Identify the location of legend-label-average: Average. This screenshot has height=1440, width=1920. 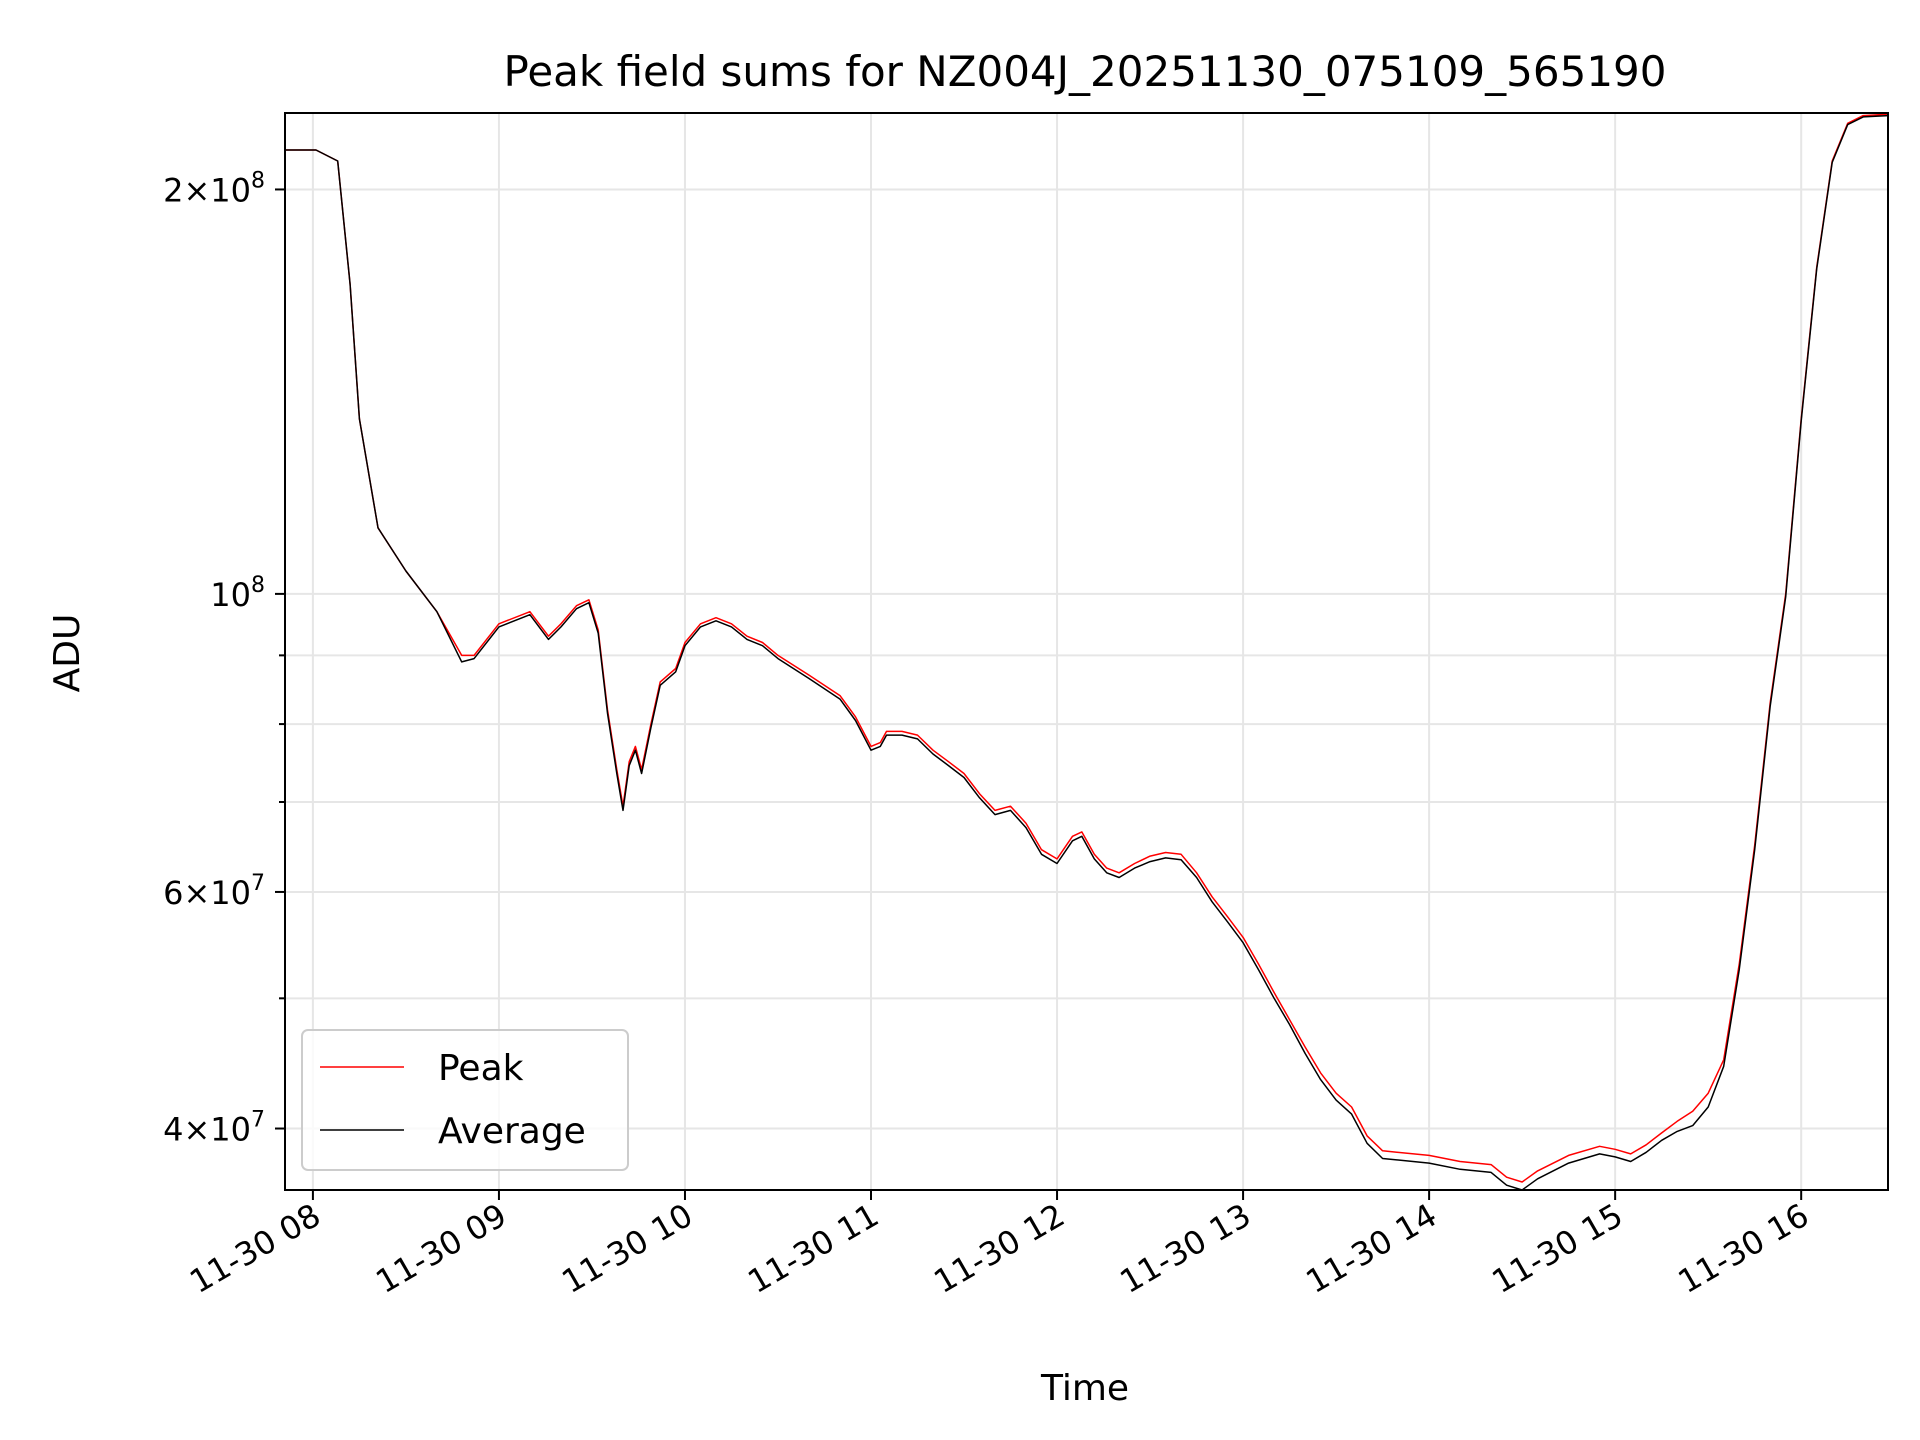
(512, 1131).